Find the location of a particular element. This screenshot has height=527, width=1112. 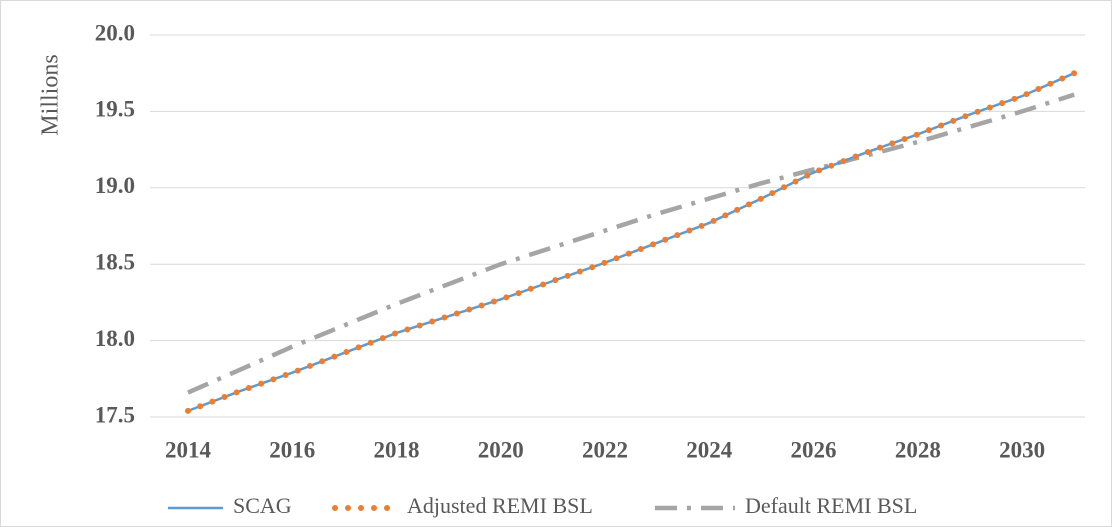

x-tick-label: 2024 is located at coordinates (709, 449).